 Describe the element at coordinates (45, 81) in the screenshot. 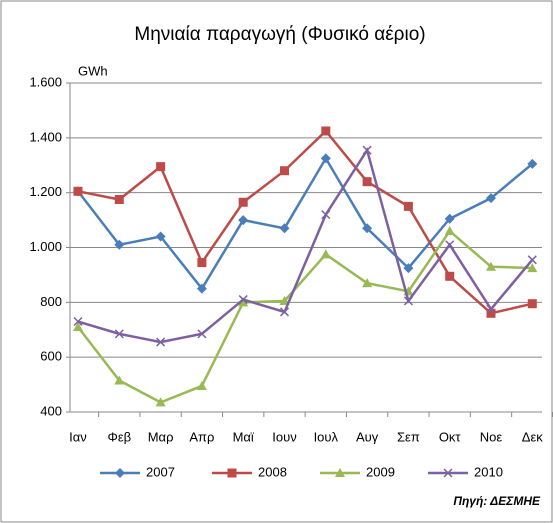

I see `y-tick-label: 1.600` at that location.